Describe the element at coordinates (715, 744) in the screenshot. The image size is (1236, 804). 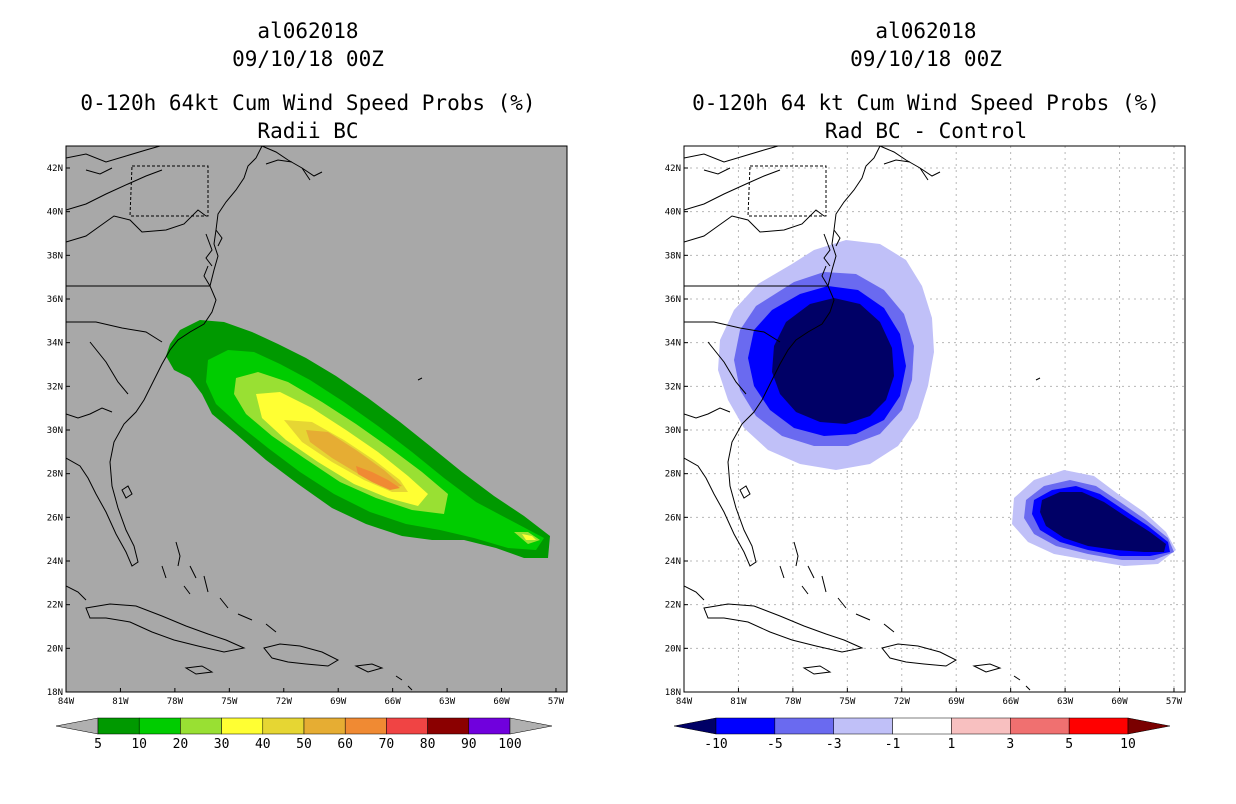
I see `colorbar-label: -10` at that location.